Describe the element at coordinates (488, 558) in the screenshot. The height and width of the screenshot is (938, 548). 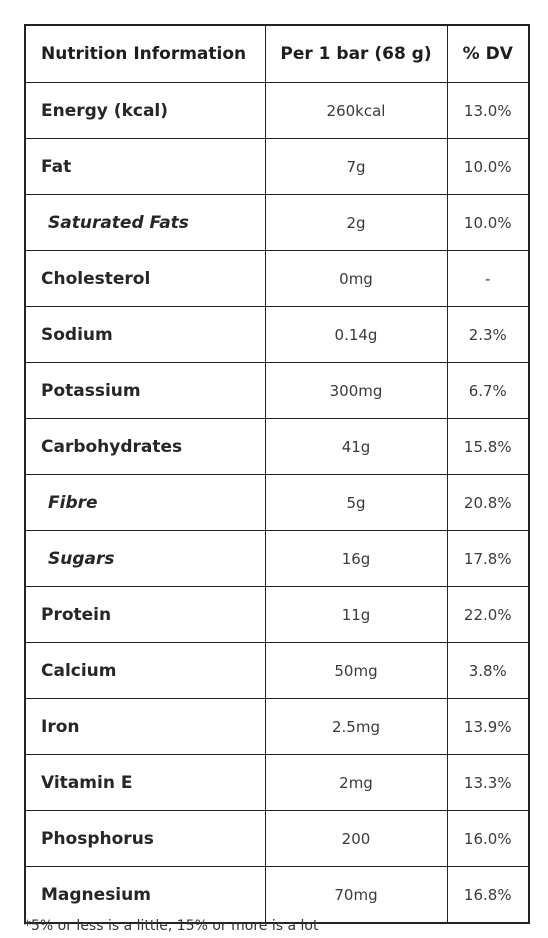
I see `nutrient-dv: 17.8%` at that location.